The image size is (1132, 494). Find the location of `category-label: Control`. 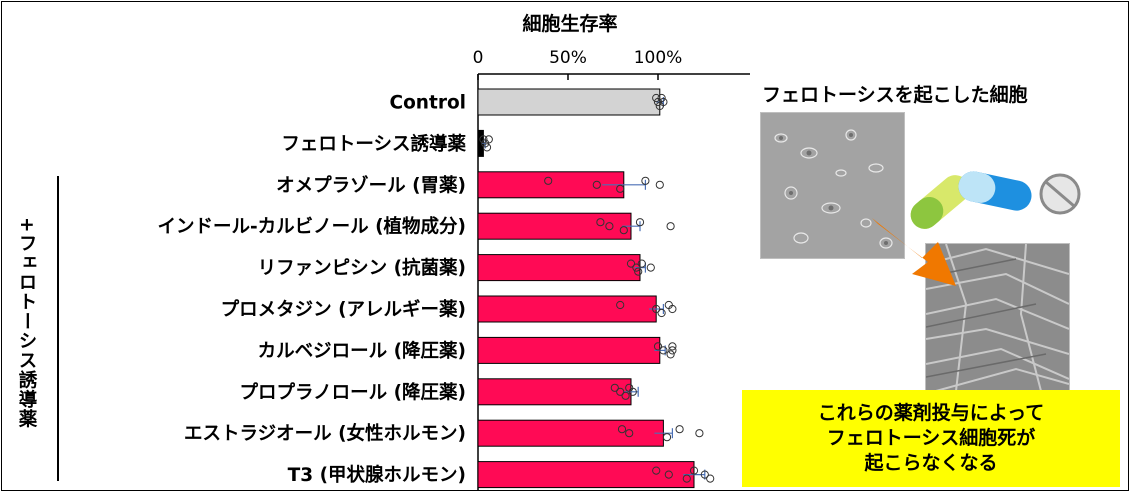

category-label: Control is located at coordinates (428, 103).